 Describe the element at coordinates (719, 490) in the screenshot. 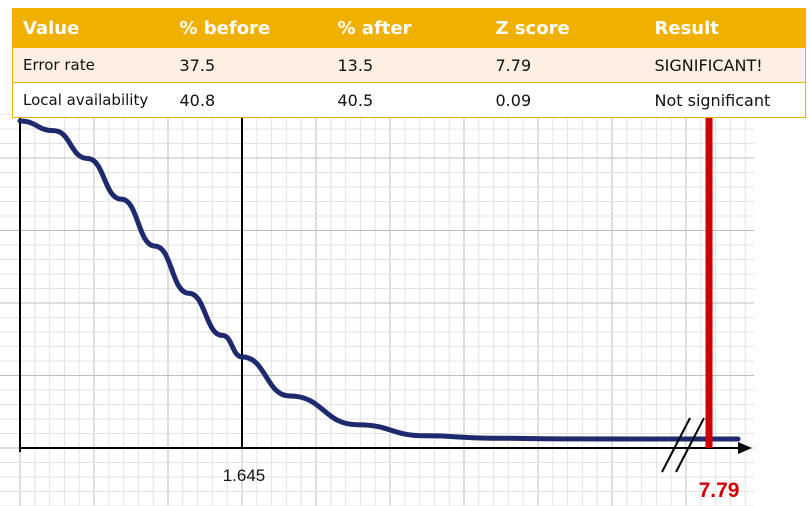

I see `tick-label-z-score: 7.79` at that location.